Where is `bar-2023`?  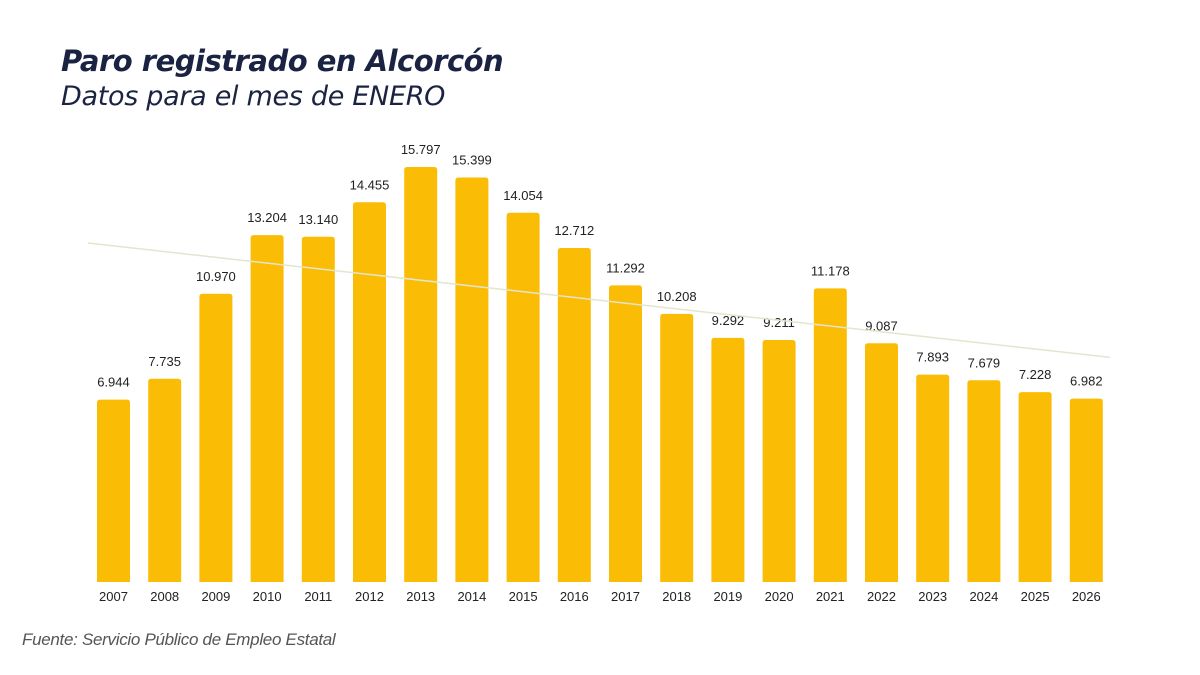
bar-2023 is located at coordinates (933, 478).